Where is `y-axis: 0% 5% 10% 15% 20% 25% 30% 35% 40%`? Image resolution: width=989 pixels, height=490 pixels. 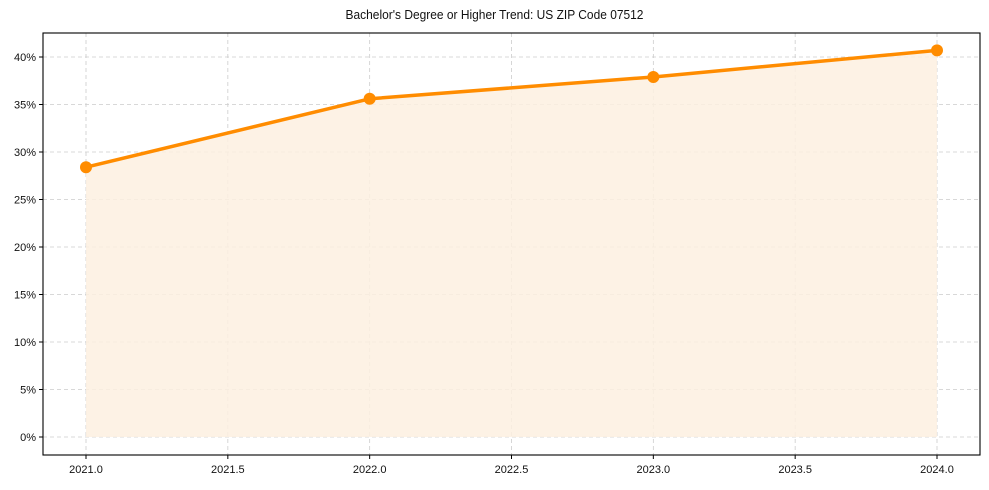
y-axis: 0% 5% 10% 15% 20% 25% 30% 35% 40% is located at coordinates (28, 248).